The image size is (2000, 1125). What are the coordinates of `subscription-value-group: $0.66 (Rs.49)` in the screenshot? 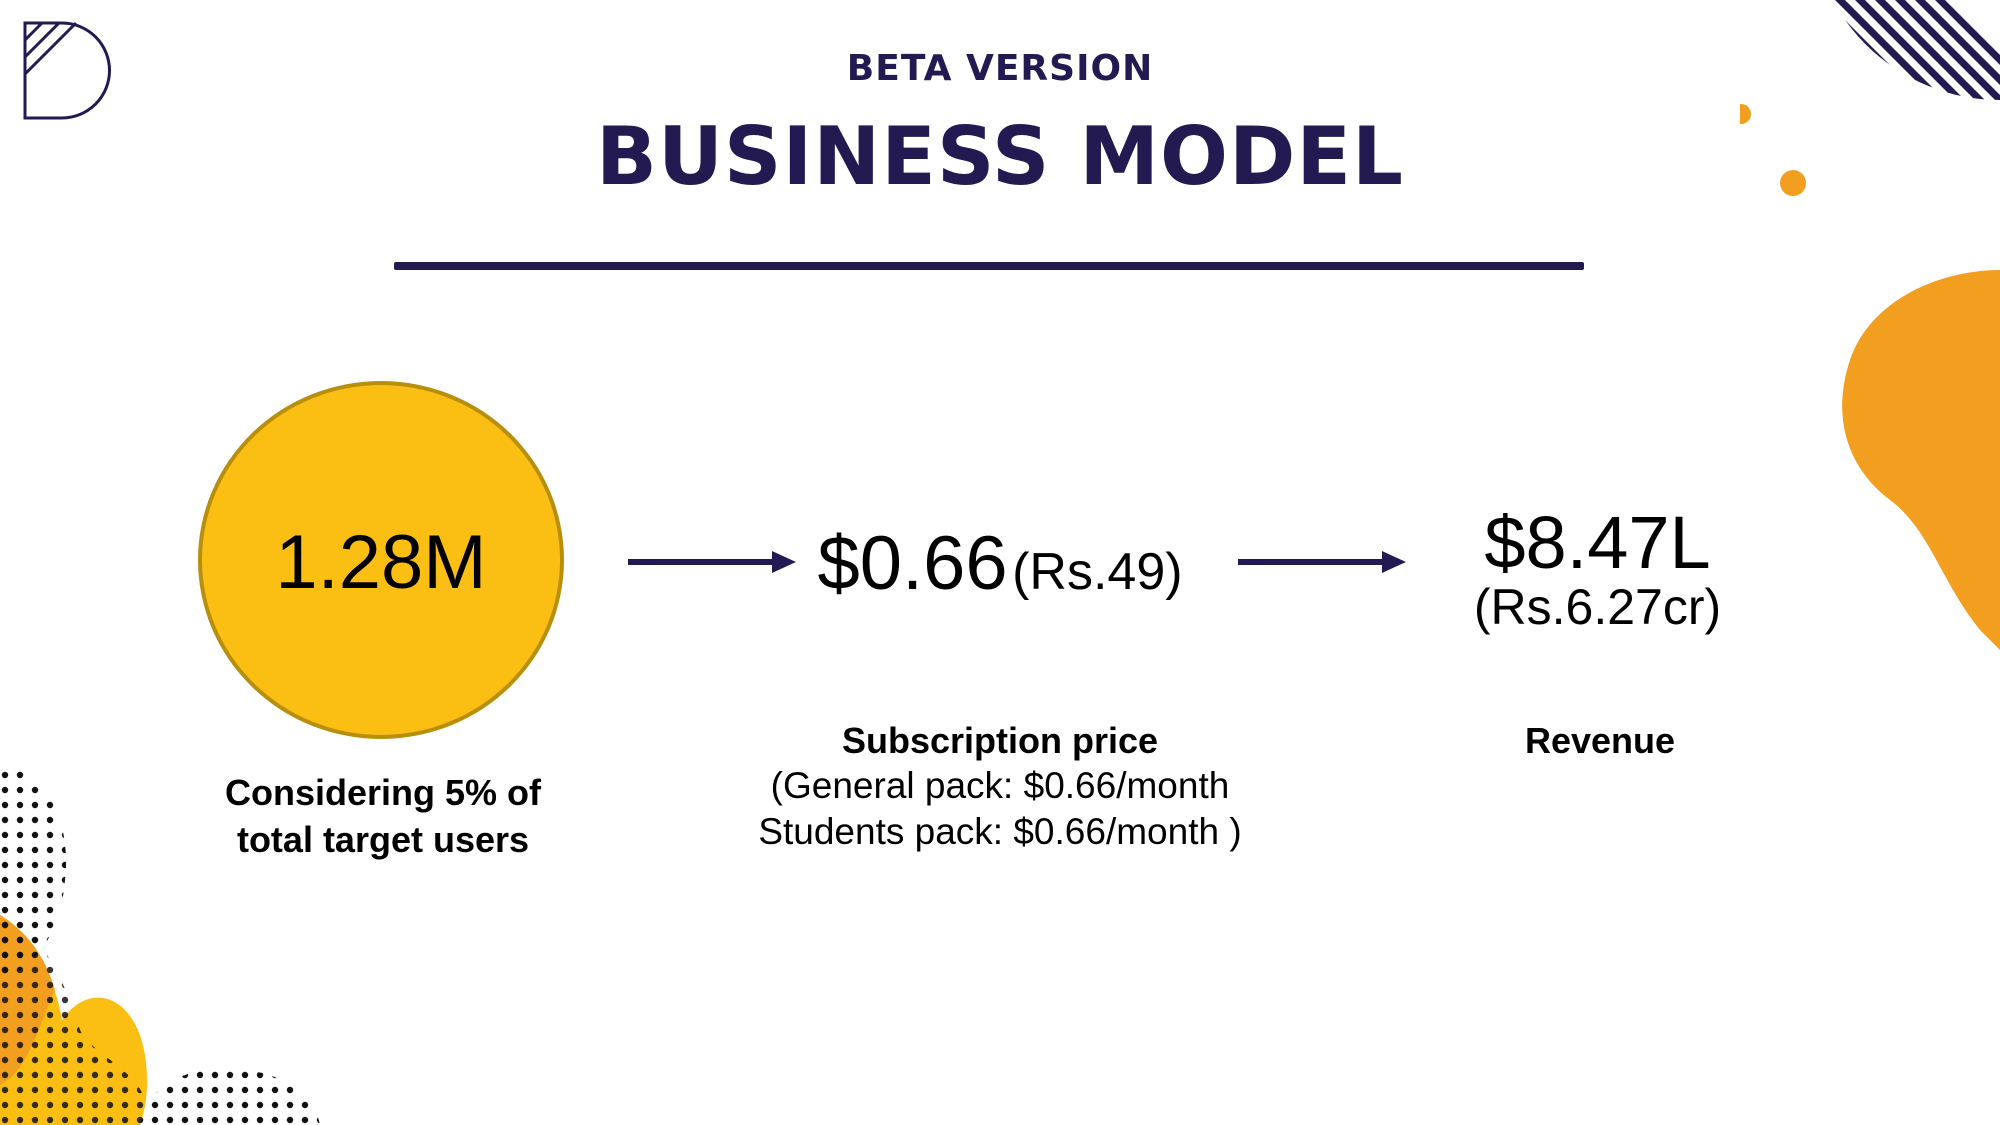 It's located at (1000, 563).